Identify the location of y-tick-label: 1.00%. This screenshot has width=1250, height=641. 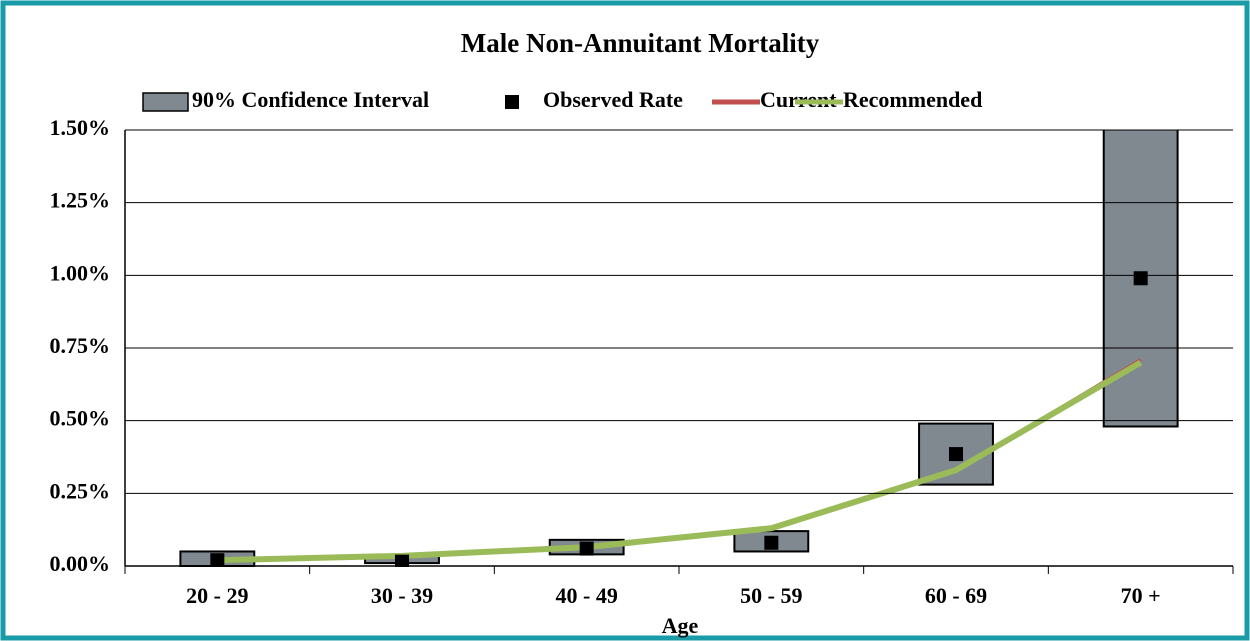
(80, 272).